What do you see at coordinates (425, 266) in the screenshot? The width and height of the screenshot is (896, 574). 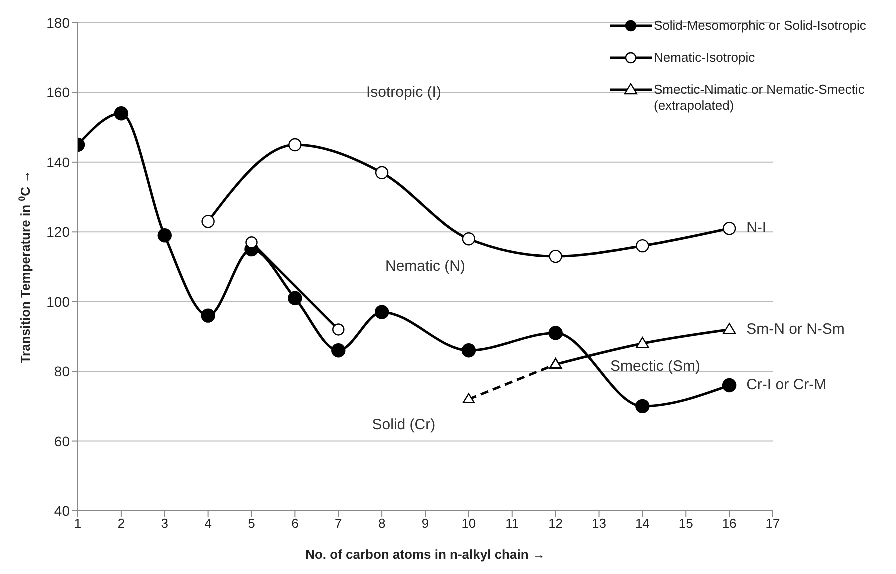 I see `annotation: Nematic (N)` at bounding box center [425, 266].